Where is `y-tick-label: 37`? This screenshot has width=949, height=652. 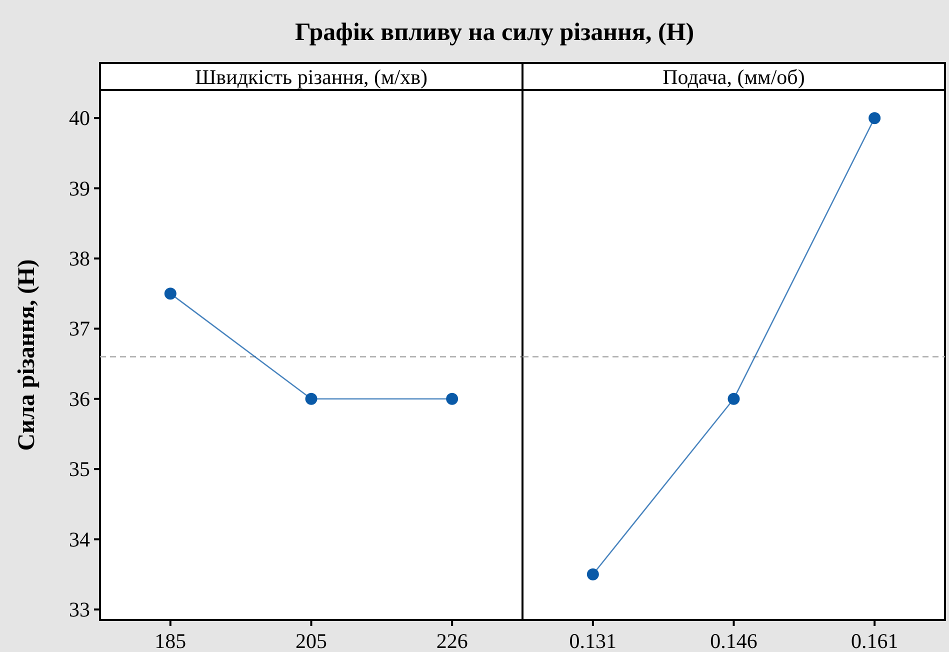 y-tick-label: 37 is located at coordinates (79, 328).